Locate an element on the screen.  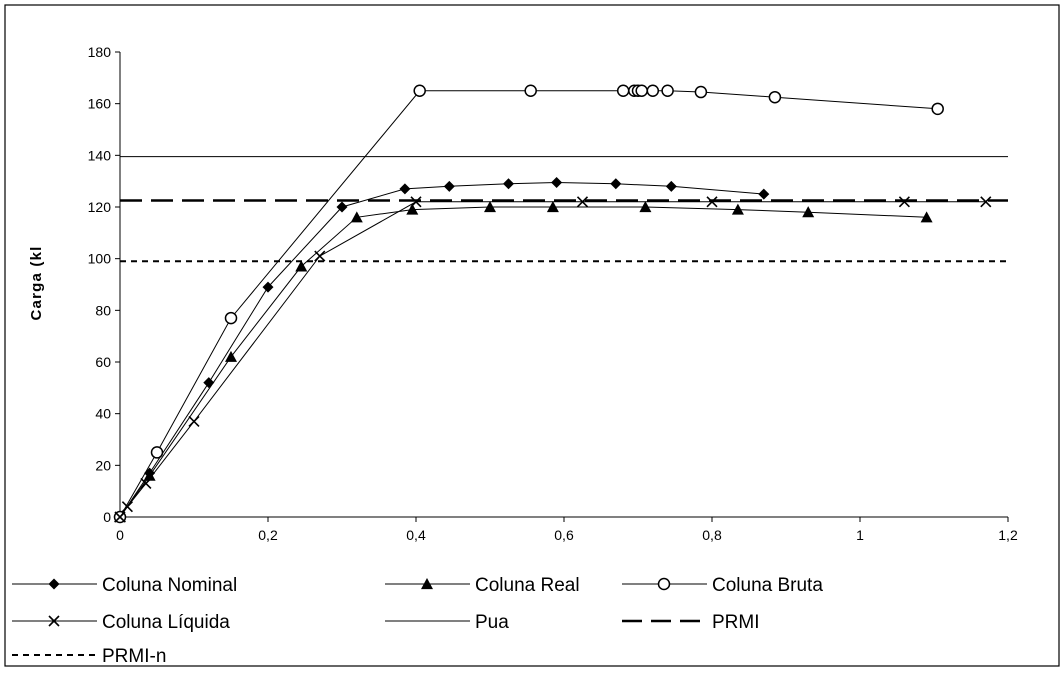
y-tick-label: 160 is located at coordinates (100, 104).